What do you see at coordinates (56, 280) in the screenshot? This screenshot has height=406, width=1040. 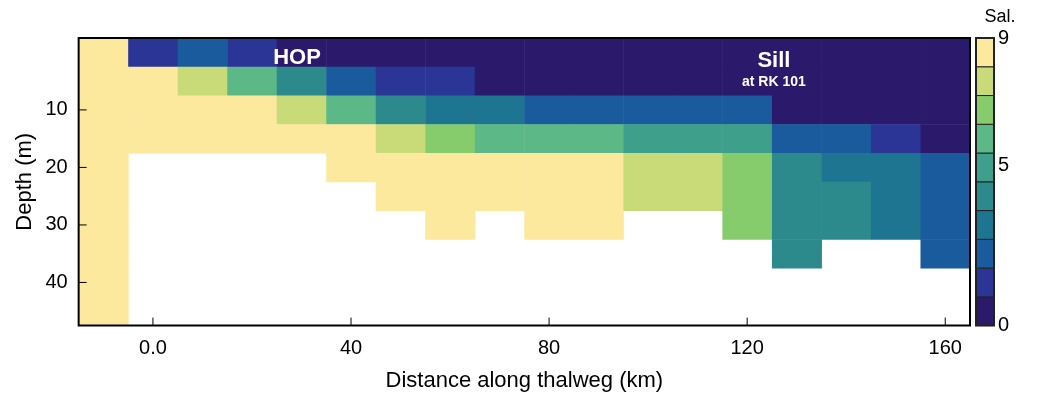 I see `y-tick-label: 40` at bounding box center [56, 280].